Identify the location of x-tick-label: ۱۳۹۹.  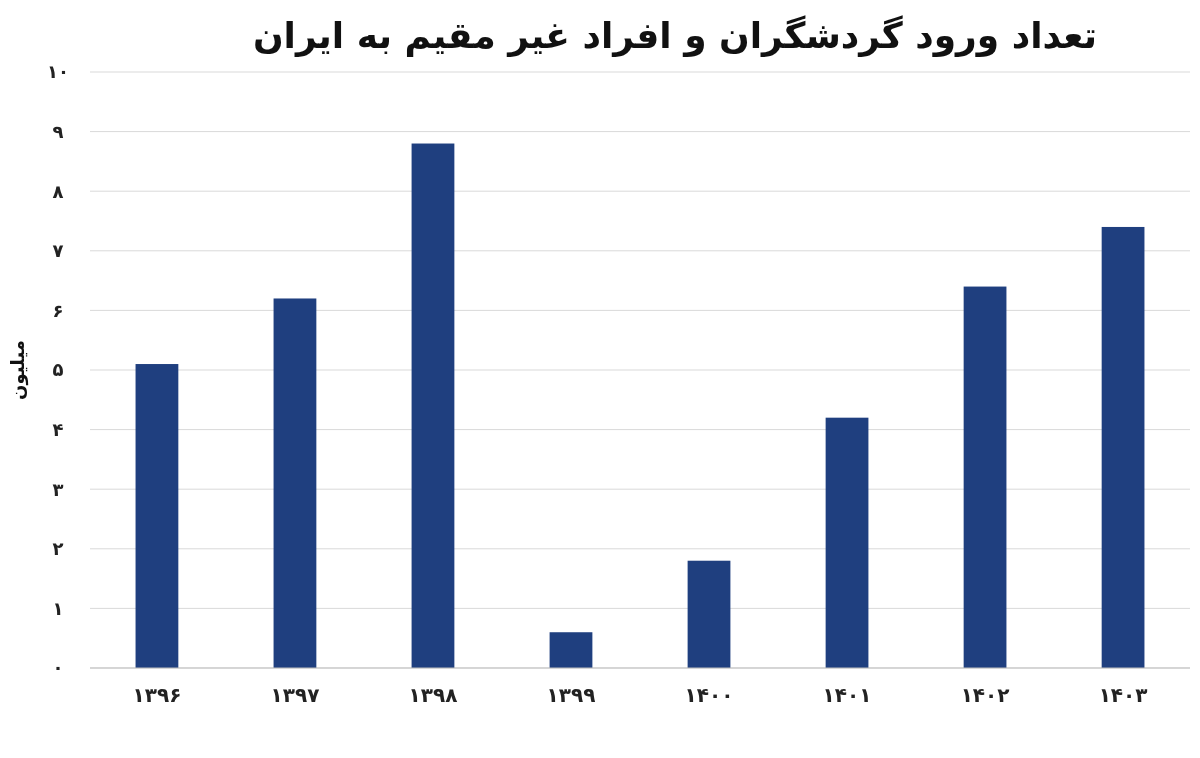
(571, 695).